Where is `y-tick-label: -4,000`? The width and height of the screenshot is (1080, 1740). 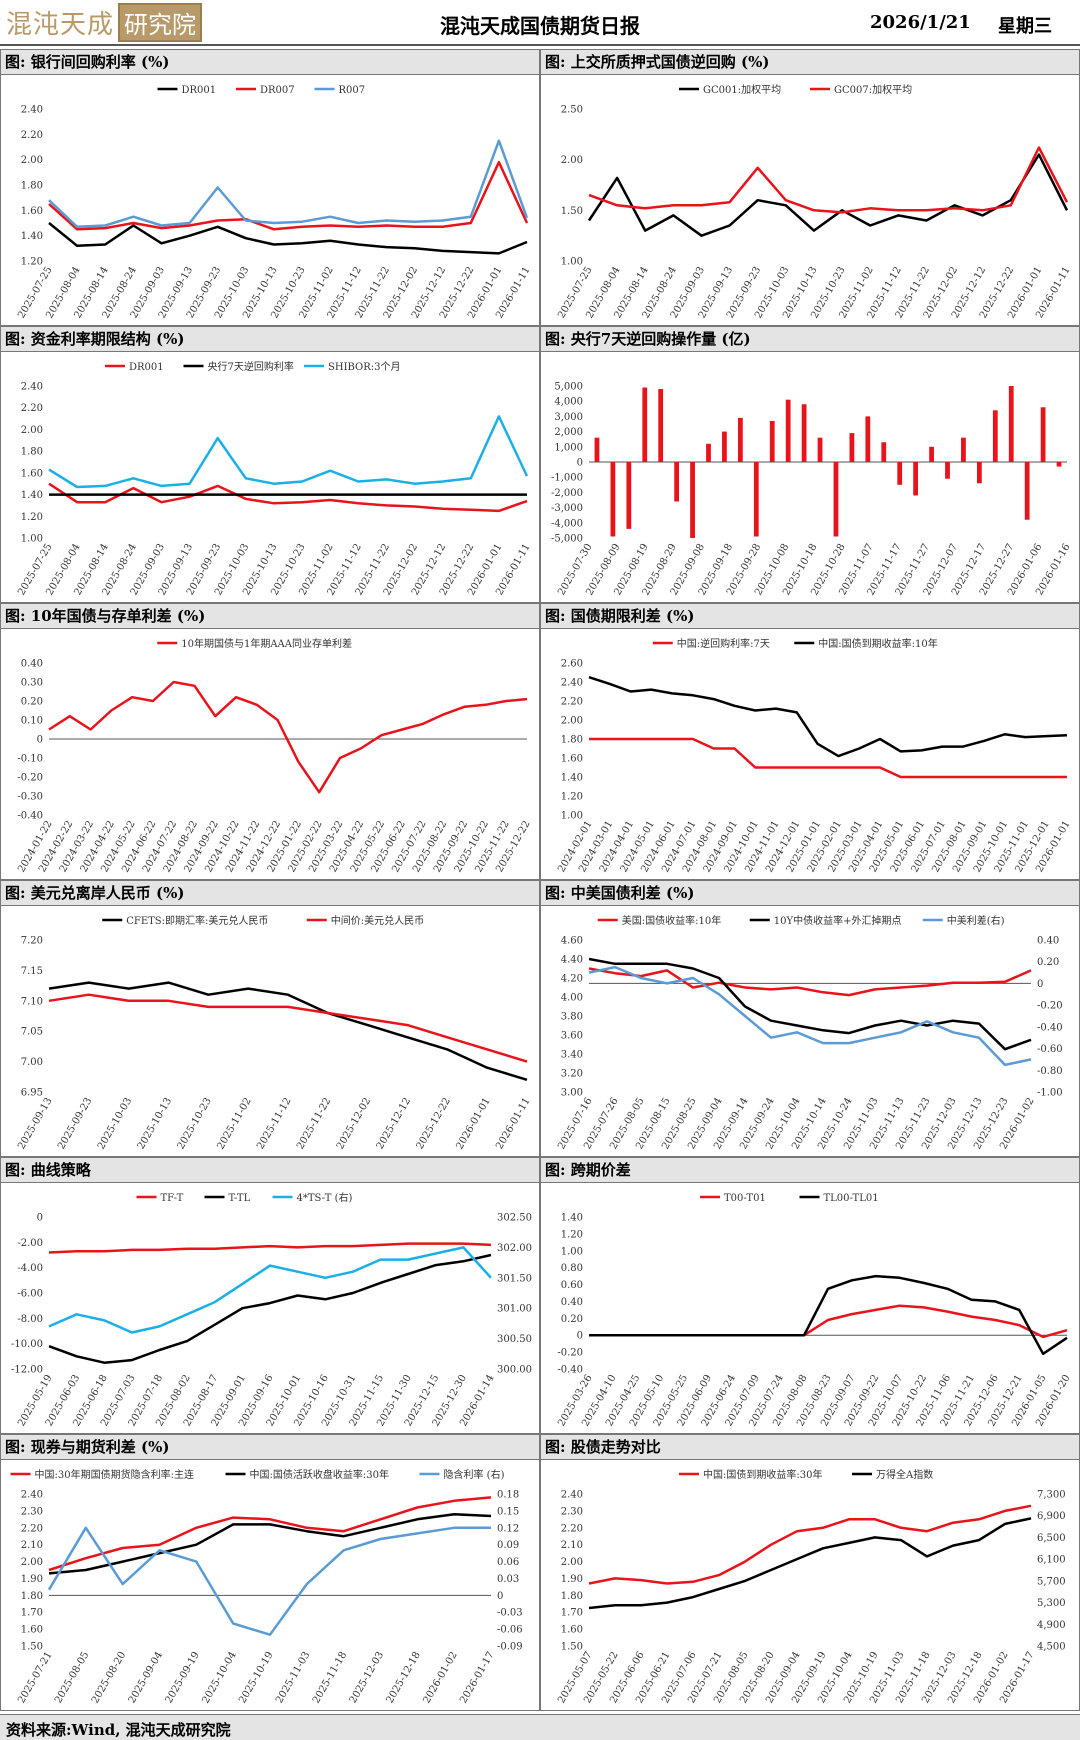
y-tick-label: -4,000 is located at coordinates (567, 523).